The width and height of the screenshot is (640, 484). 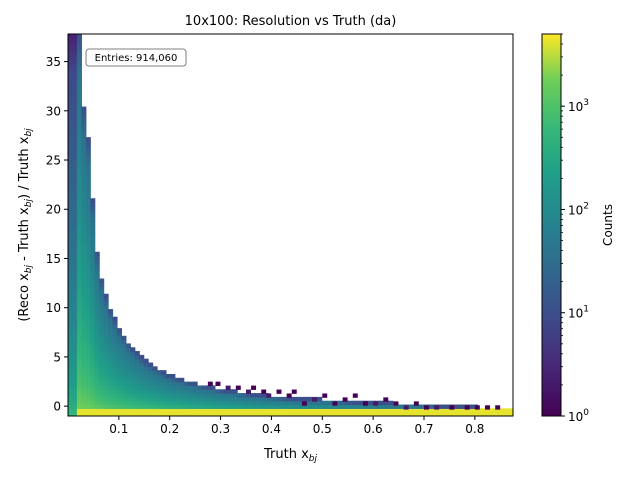 I want to click on chart-title: 10x100: Resolution vs Truth (da), so click(x=291, y=21).